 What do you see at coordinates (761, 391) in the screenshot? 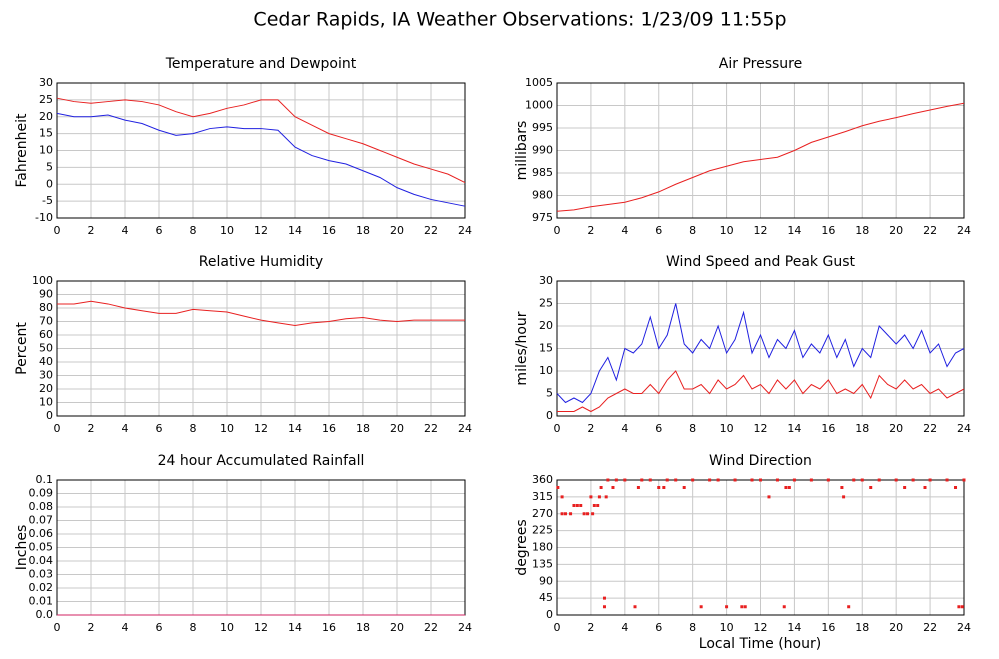
I see `data-line` at bounding box center [761, 391].